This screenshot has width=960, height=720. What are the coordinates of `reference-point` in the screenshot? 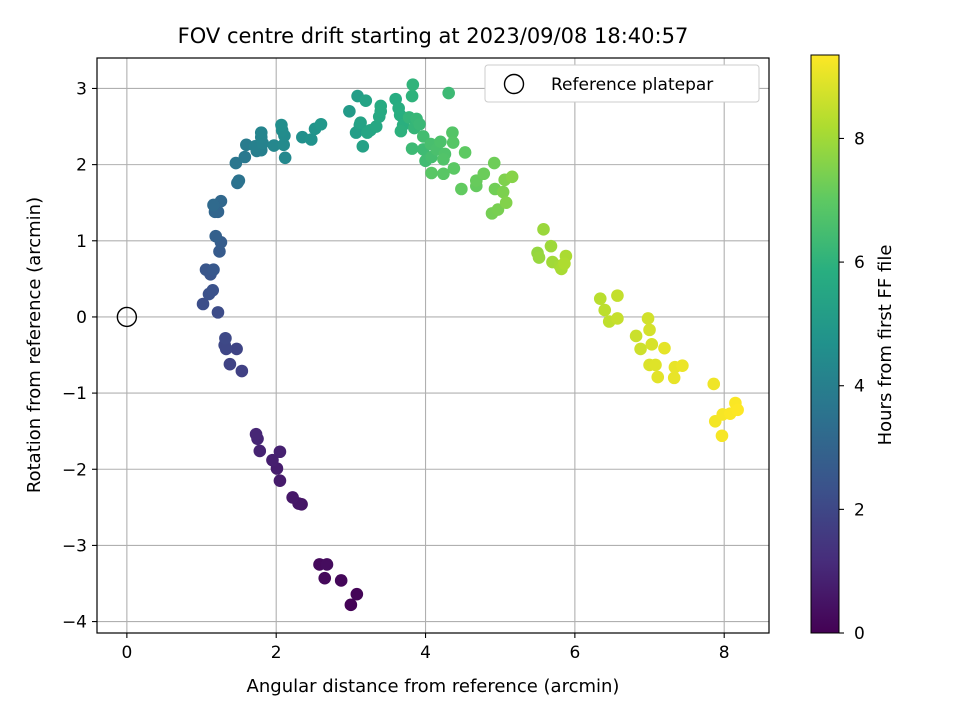 It's located at (127, 317).